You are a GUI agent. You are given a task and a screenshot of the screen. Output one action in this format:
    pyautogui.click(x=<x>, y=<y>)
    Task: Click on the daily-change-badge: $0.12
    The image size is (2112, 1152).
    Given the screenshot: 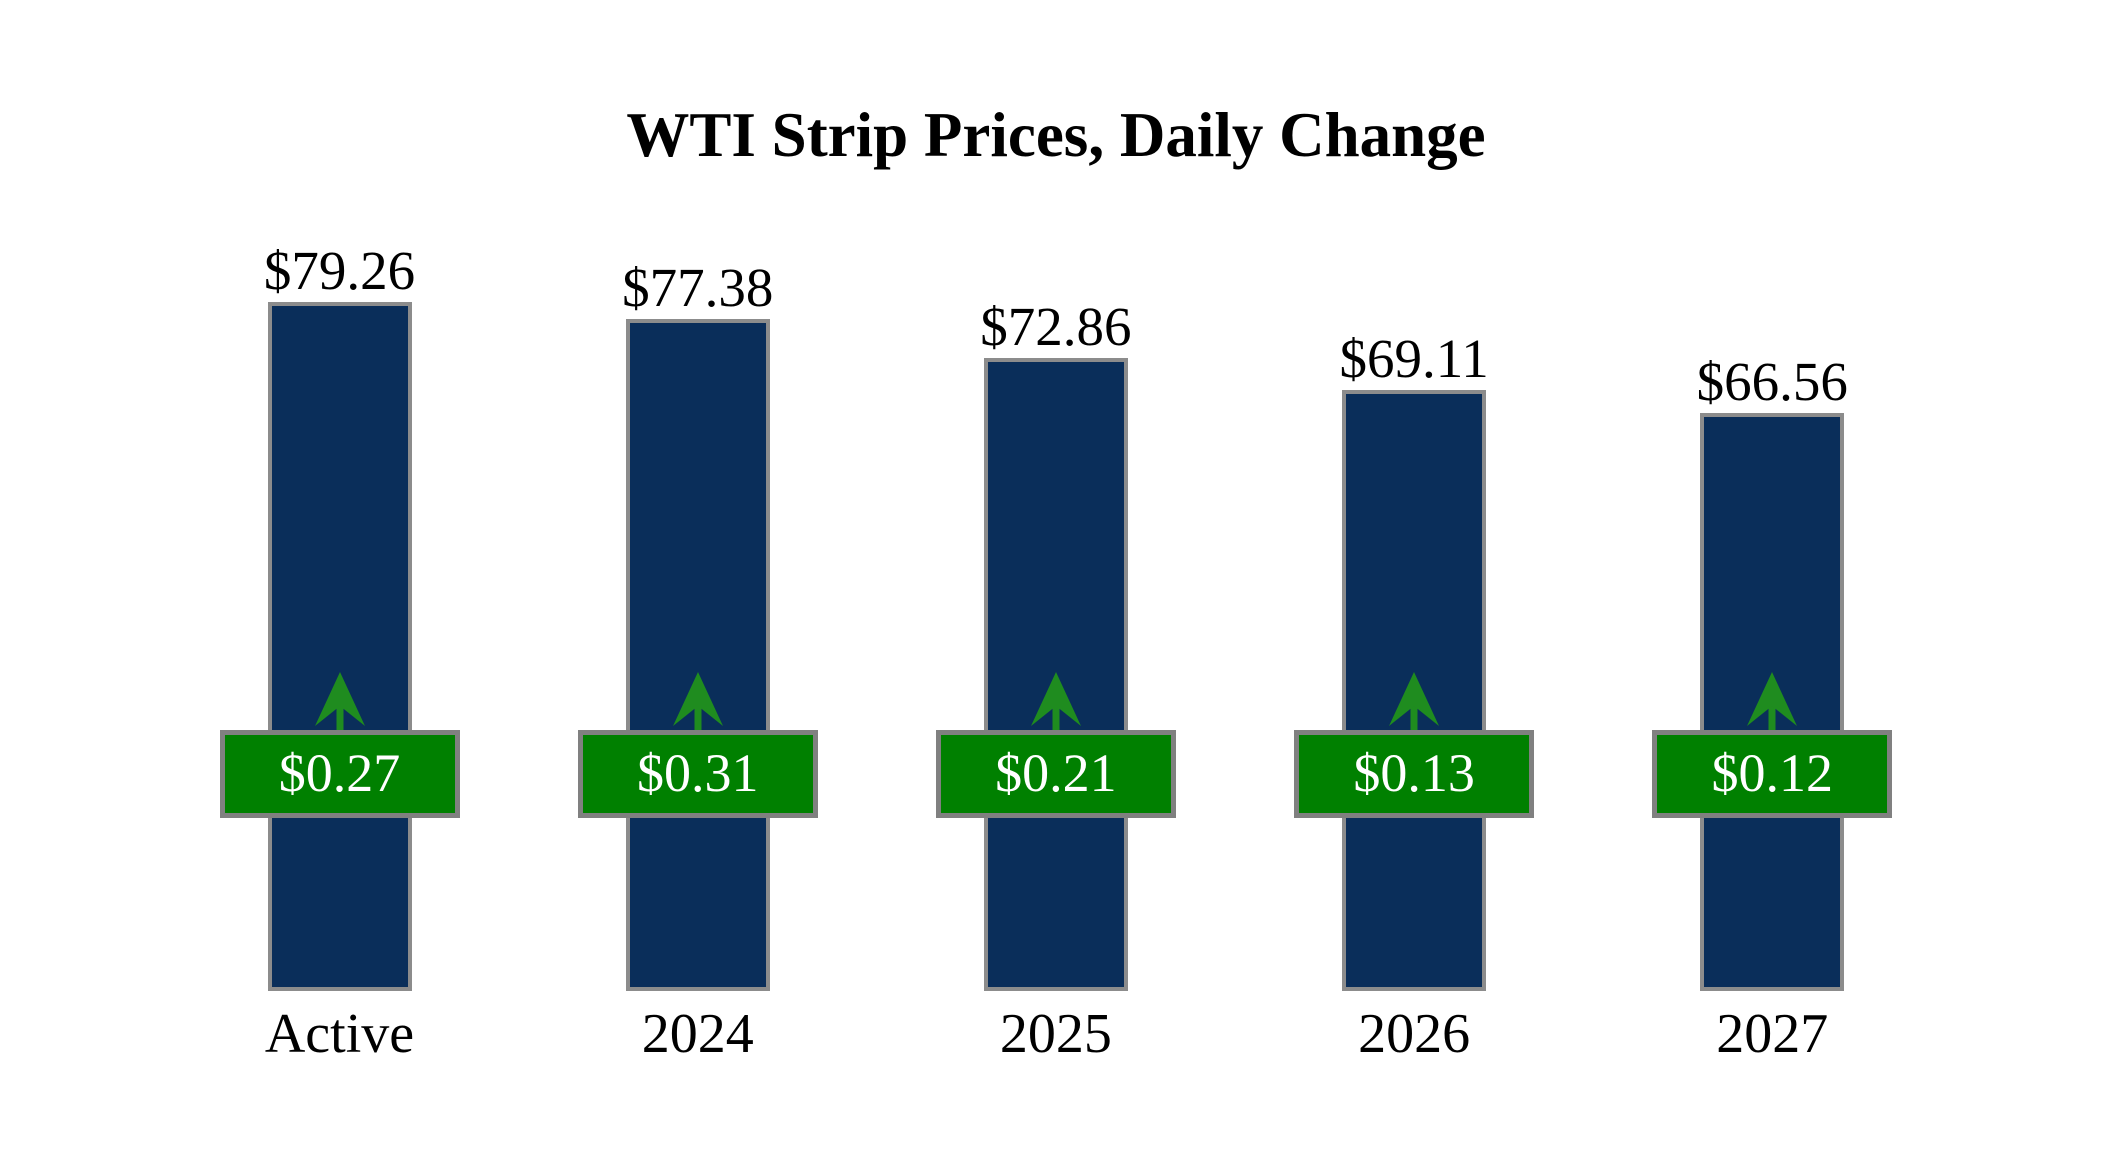 What is the action you would take?
    pyautogui.click(x=1772, y=774)
    